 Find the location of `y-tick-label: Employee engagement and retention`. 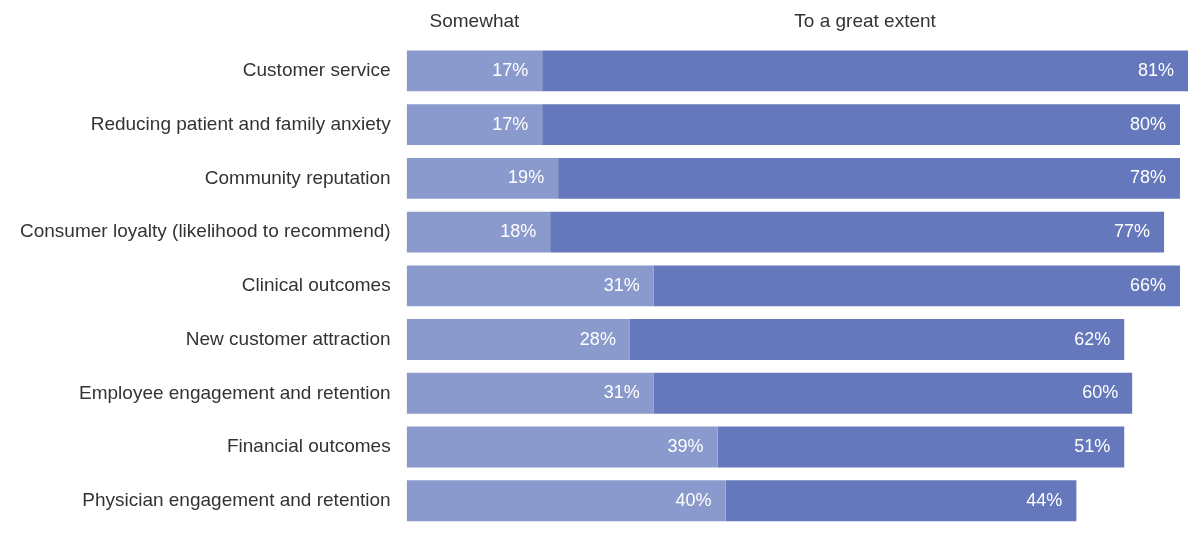

y-tick-label: Employee engagement and retention is located at coordinates (235, 392).